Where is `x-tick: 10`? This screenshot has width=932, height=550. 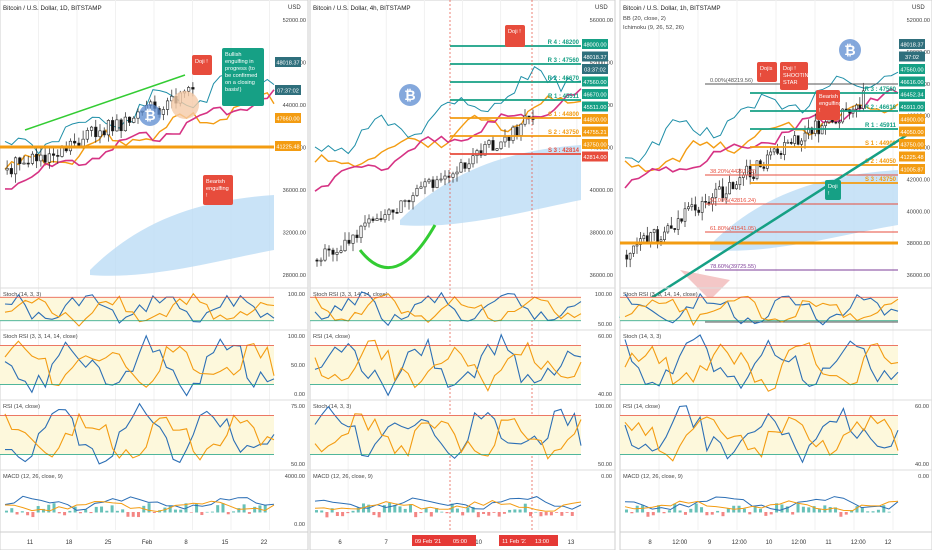
x-tick: 10 is located at coordinates (478, 543).